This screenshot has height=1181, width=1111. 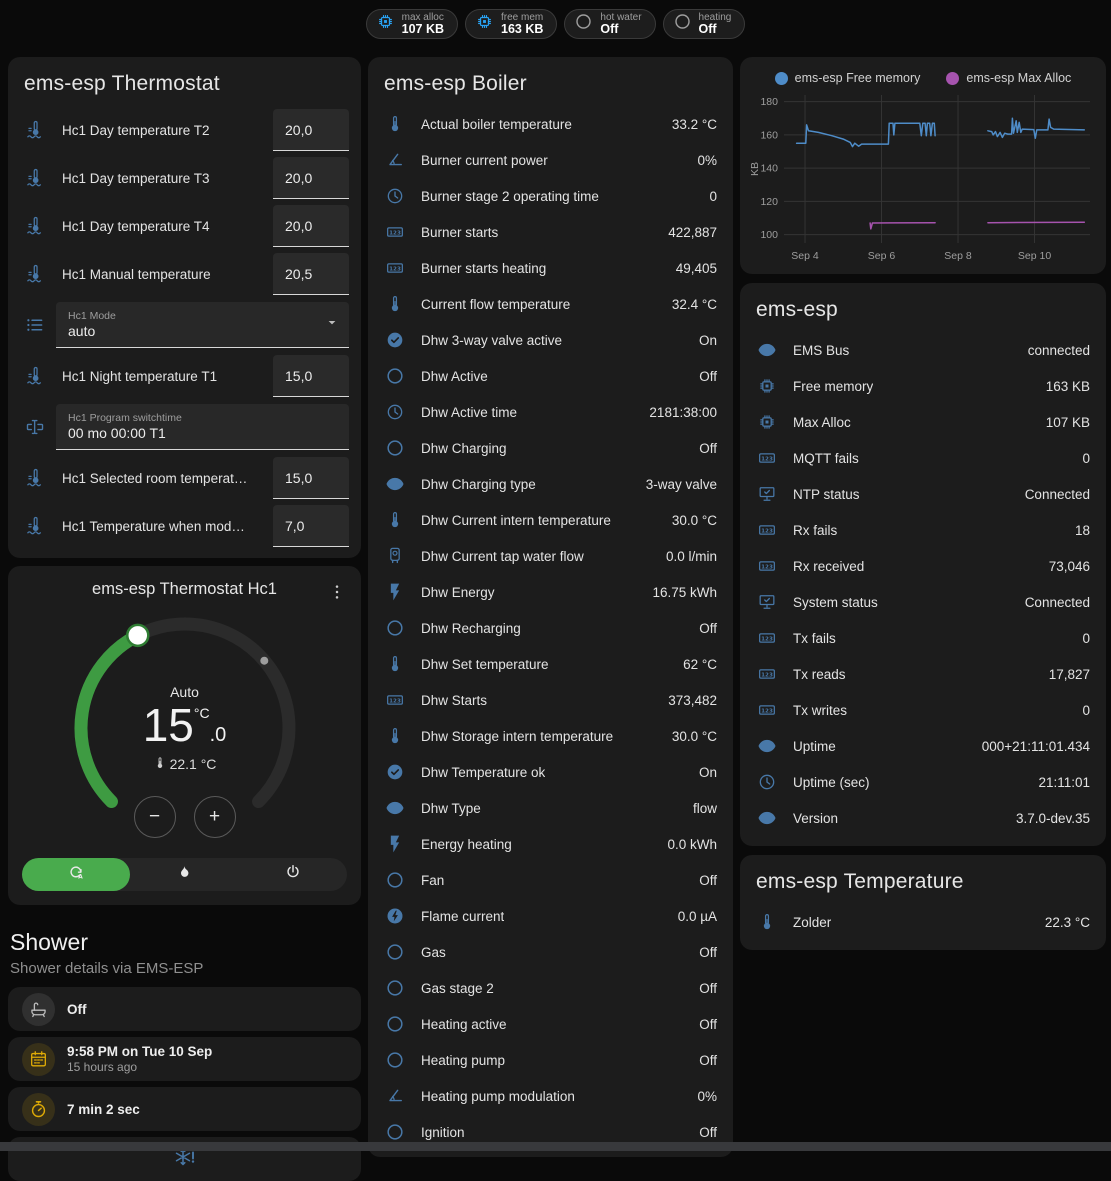 What do you see at coordinates (923, 674) in the screenshot?
I see `entity-row-tx-reads: 123 Tx reads 17,827` at bounding box center [923, 674].